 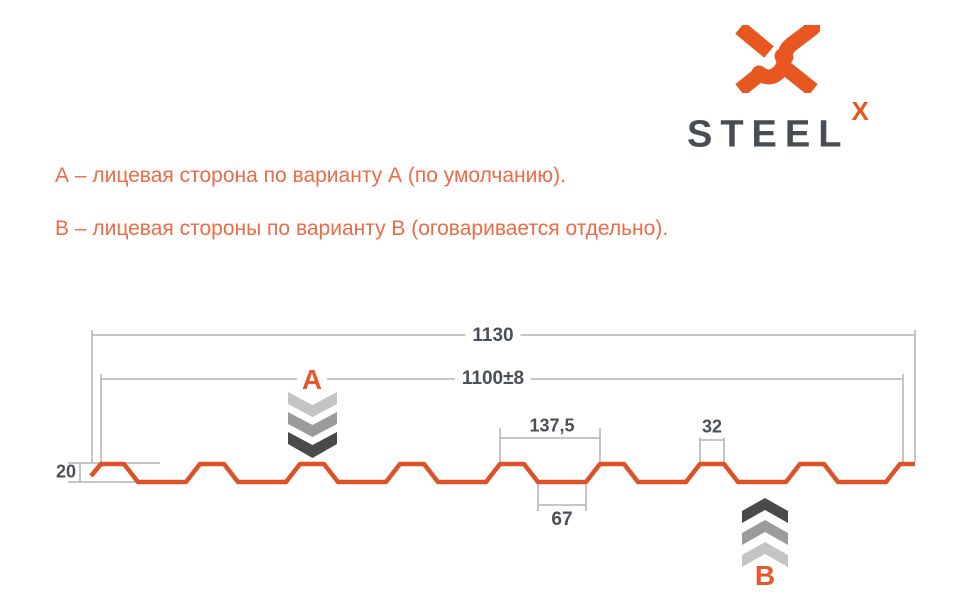 I want to click on logo-brand-text: STEEL, so click(x=768, y=134).